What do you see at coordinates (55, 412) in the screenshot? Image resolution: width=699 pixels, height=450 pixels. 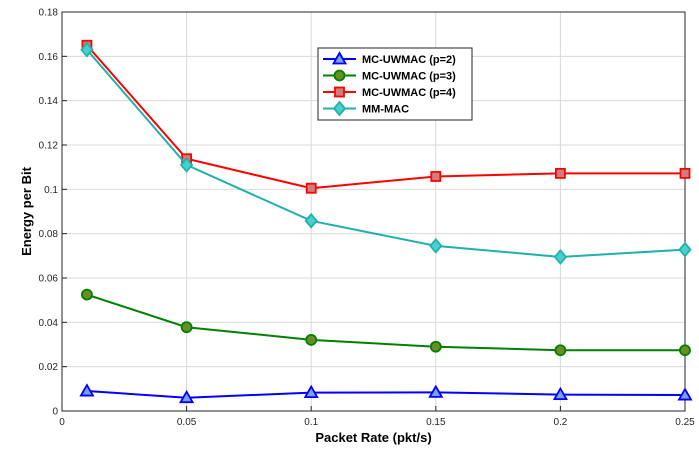 I see `y-tick-label: 0` at bounding box center [55, 412].